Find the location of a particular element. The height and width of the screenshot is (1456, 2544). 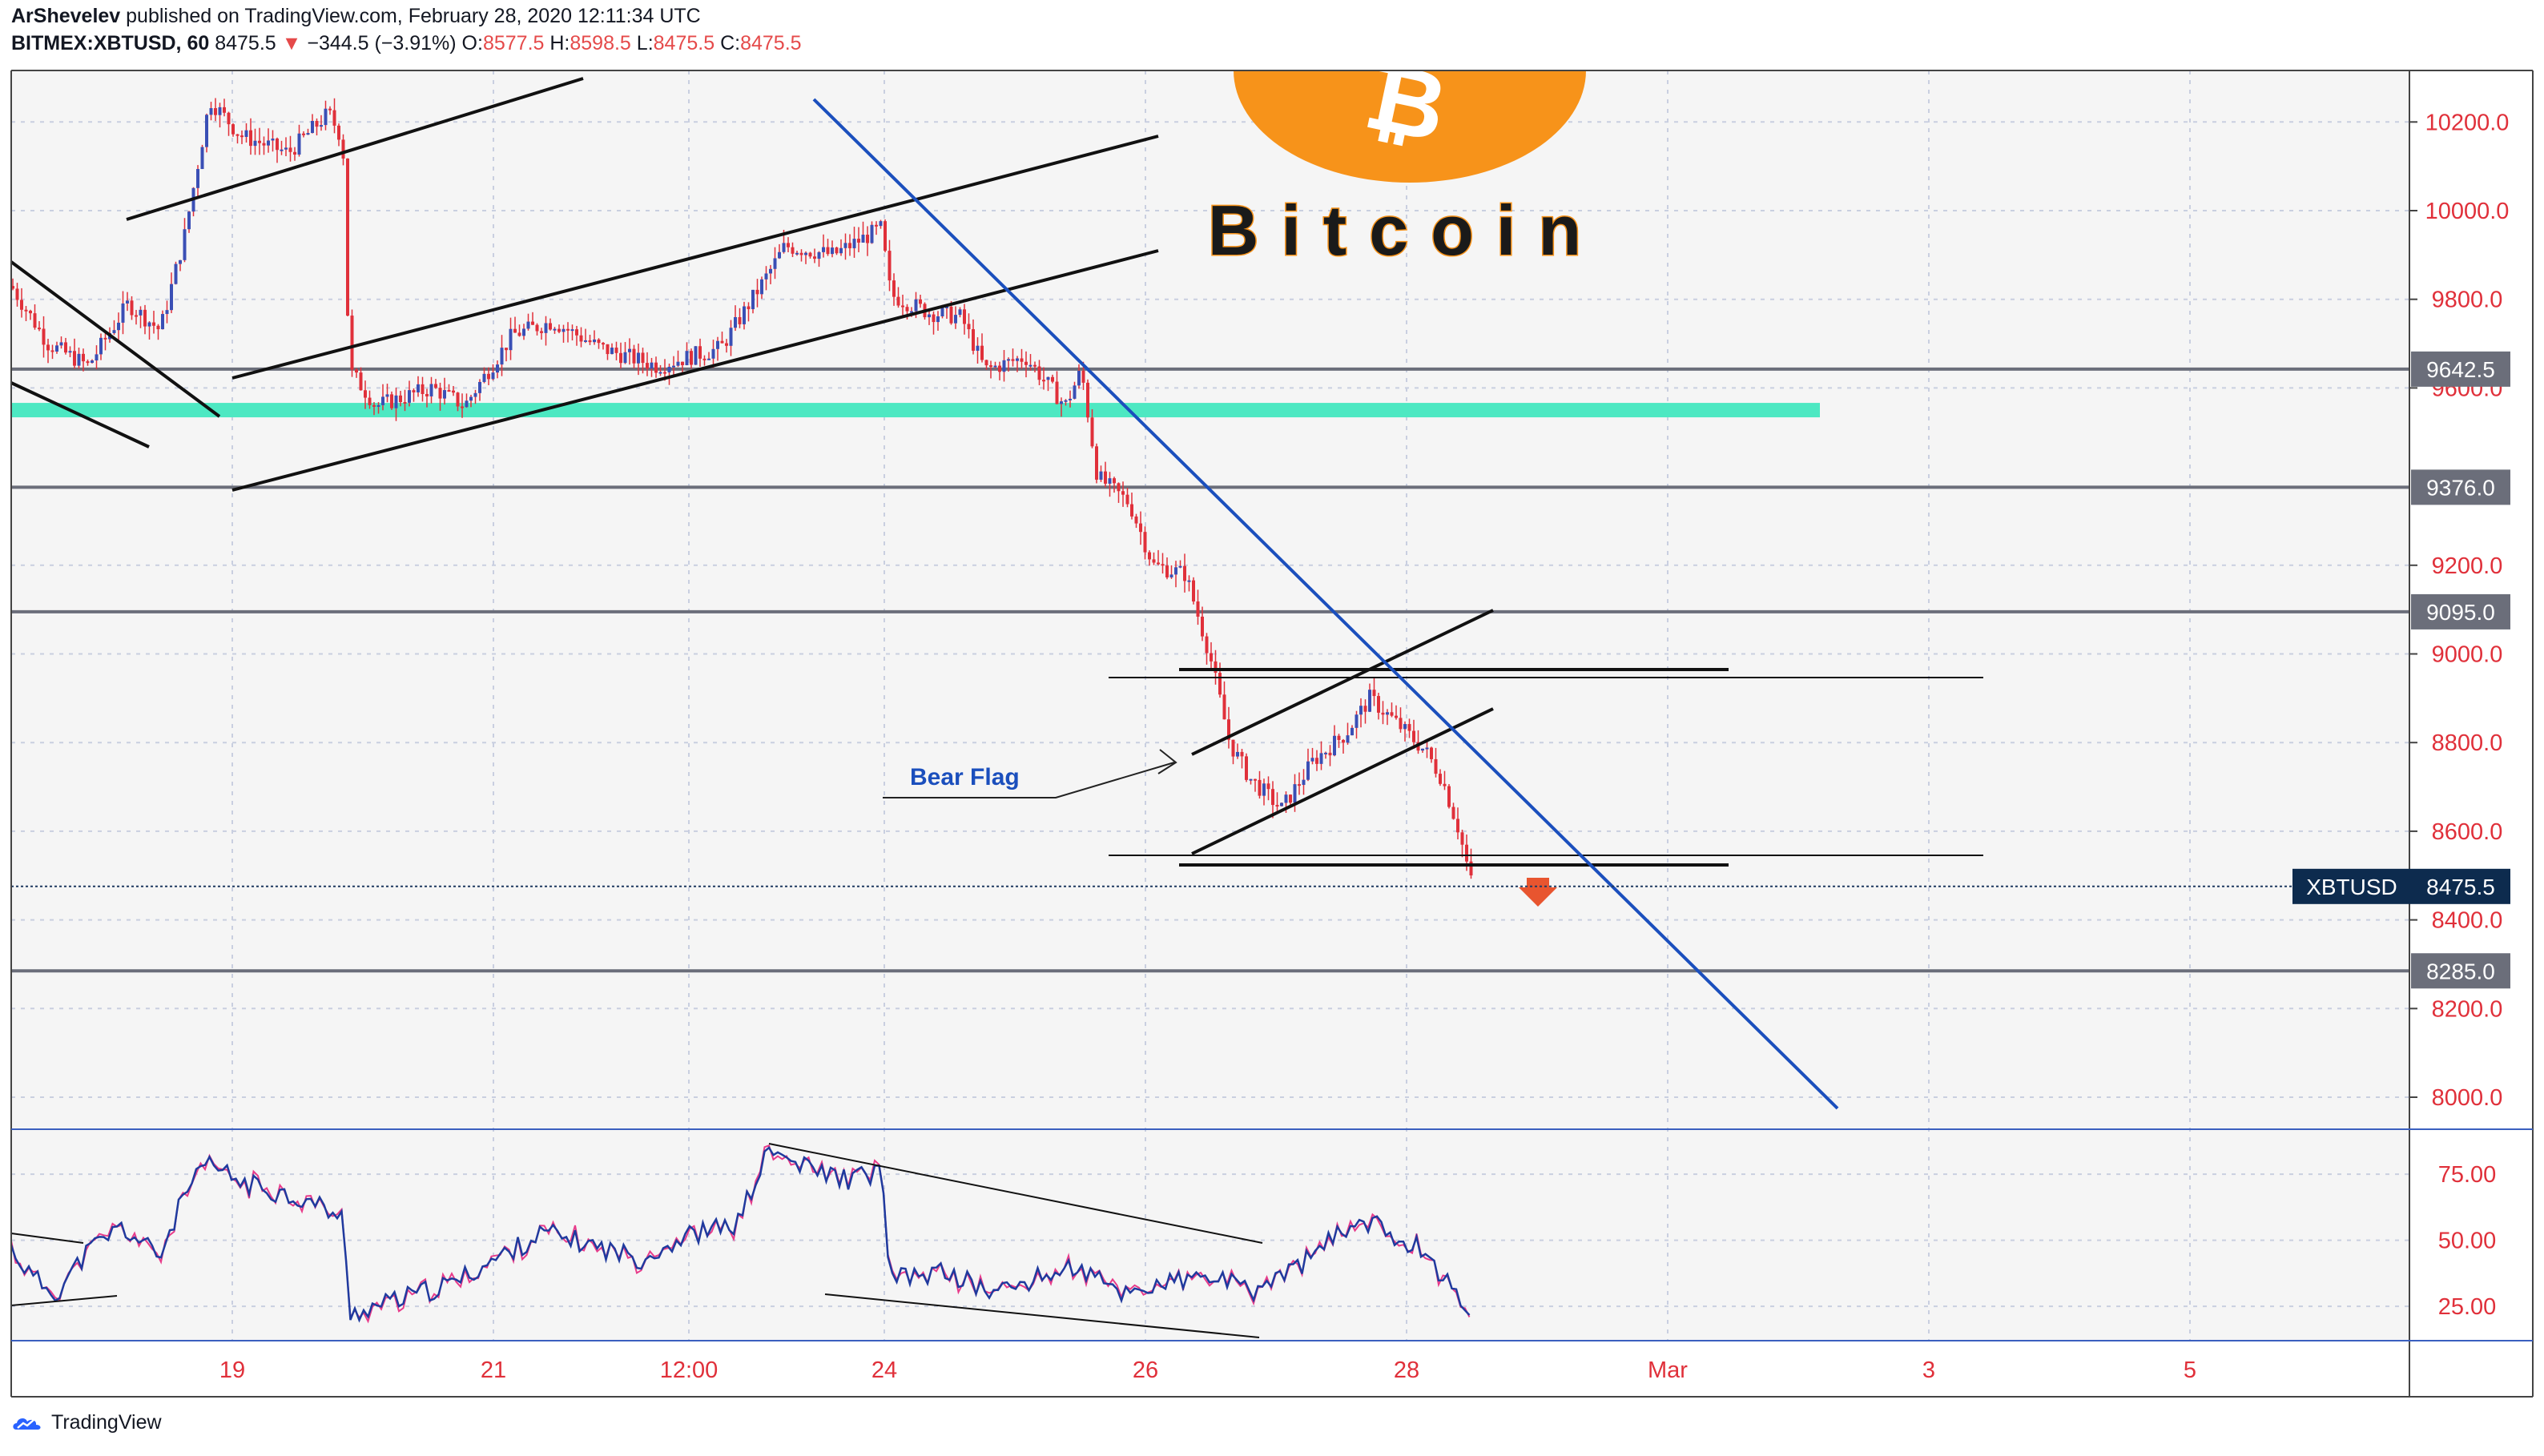

rsi-trendlines is located at coordinates (636, 1240).